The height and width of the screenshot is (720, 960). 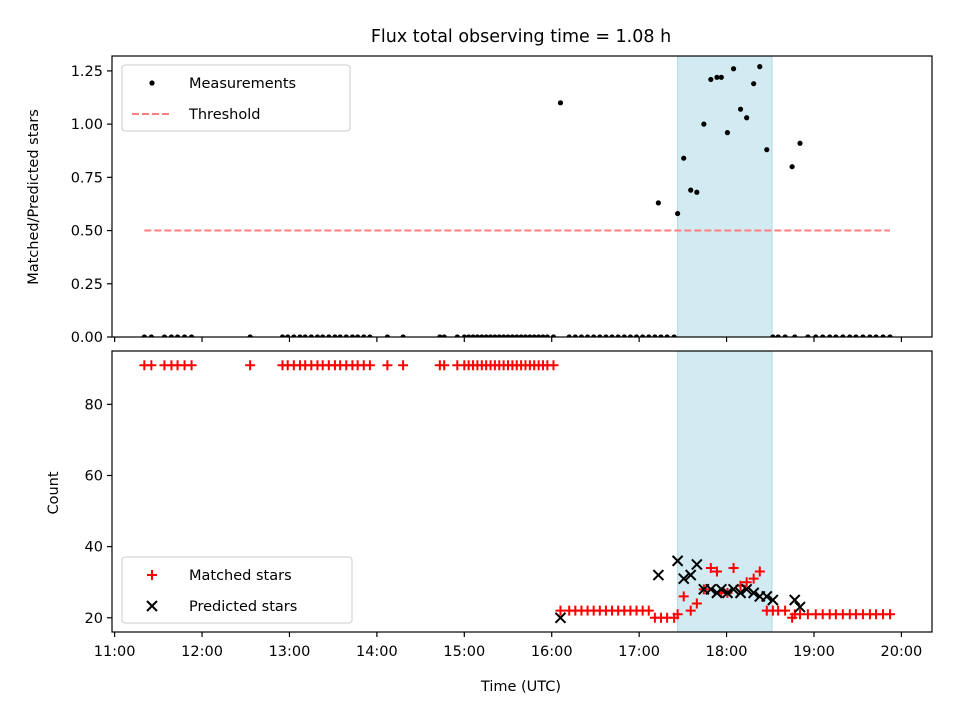 What do you see at coordinates (725, 196) in the screenshot?
I see `highlight-span` at bounding box center [725, 196].